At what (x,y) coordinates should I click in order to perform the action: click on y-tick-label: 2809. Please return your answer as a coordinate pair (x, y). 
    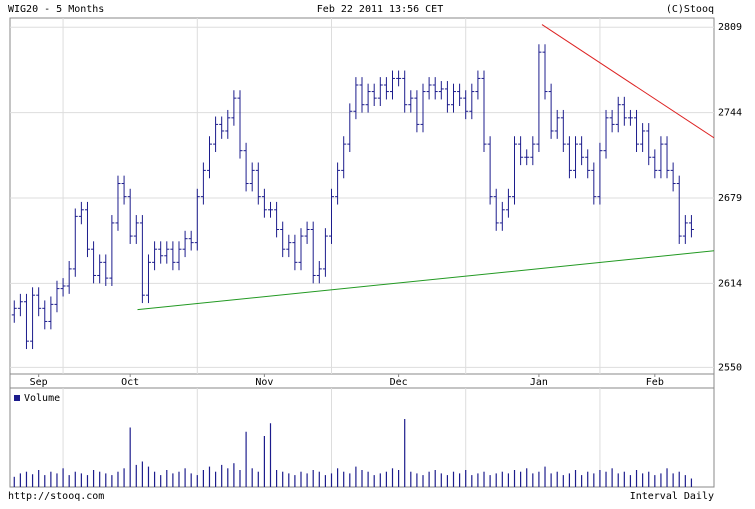
    Looking at the image, I should click on (730, 27).